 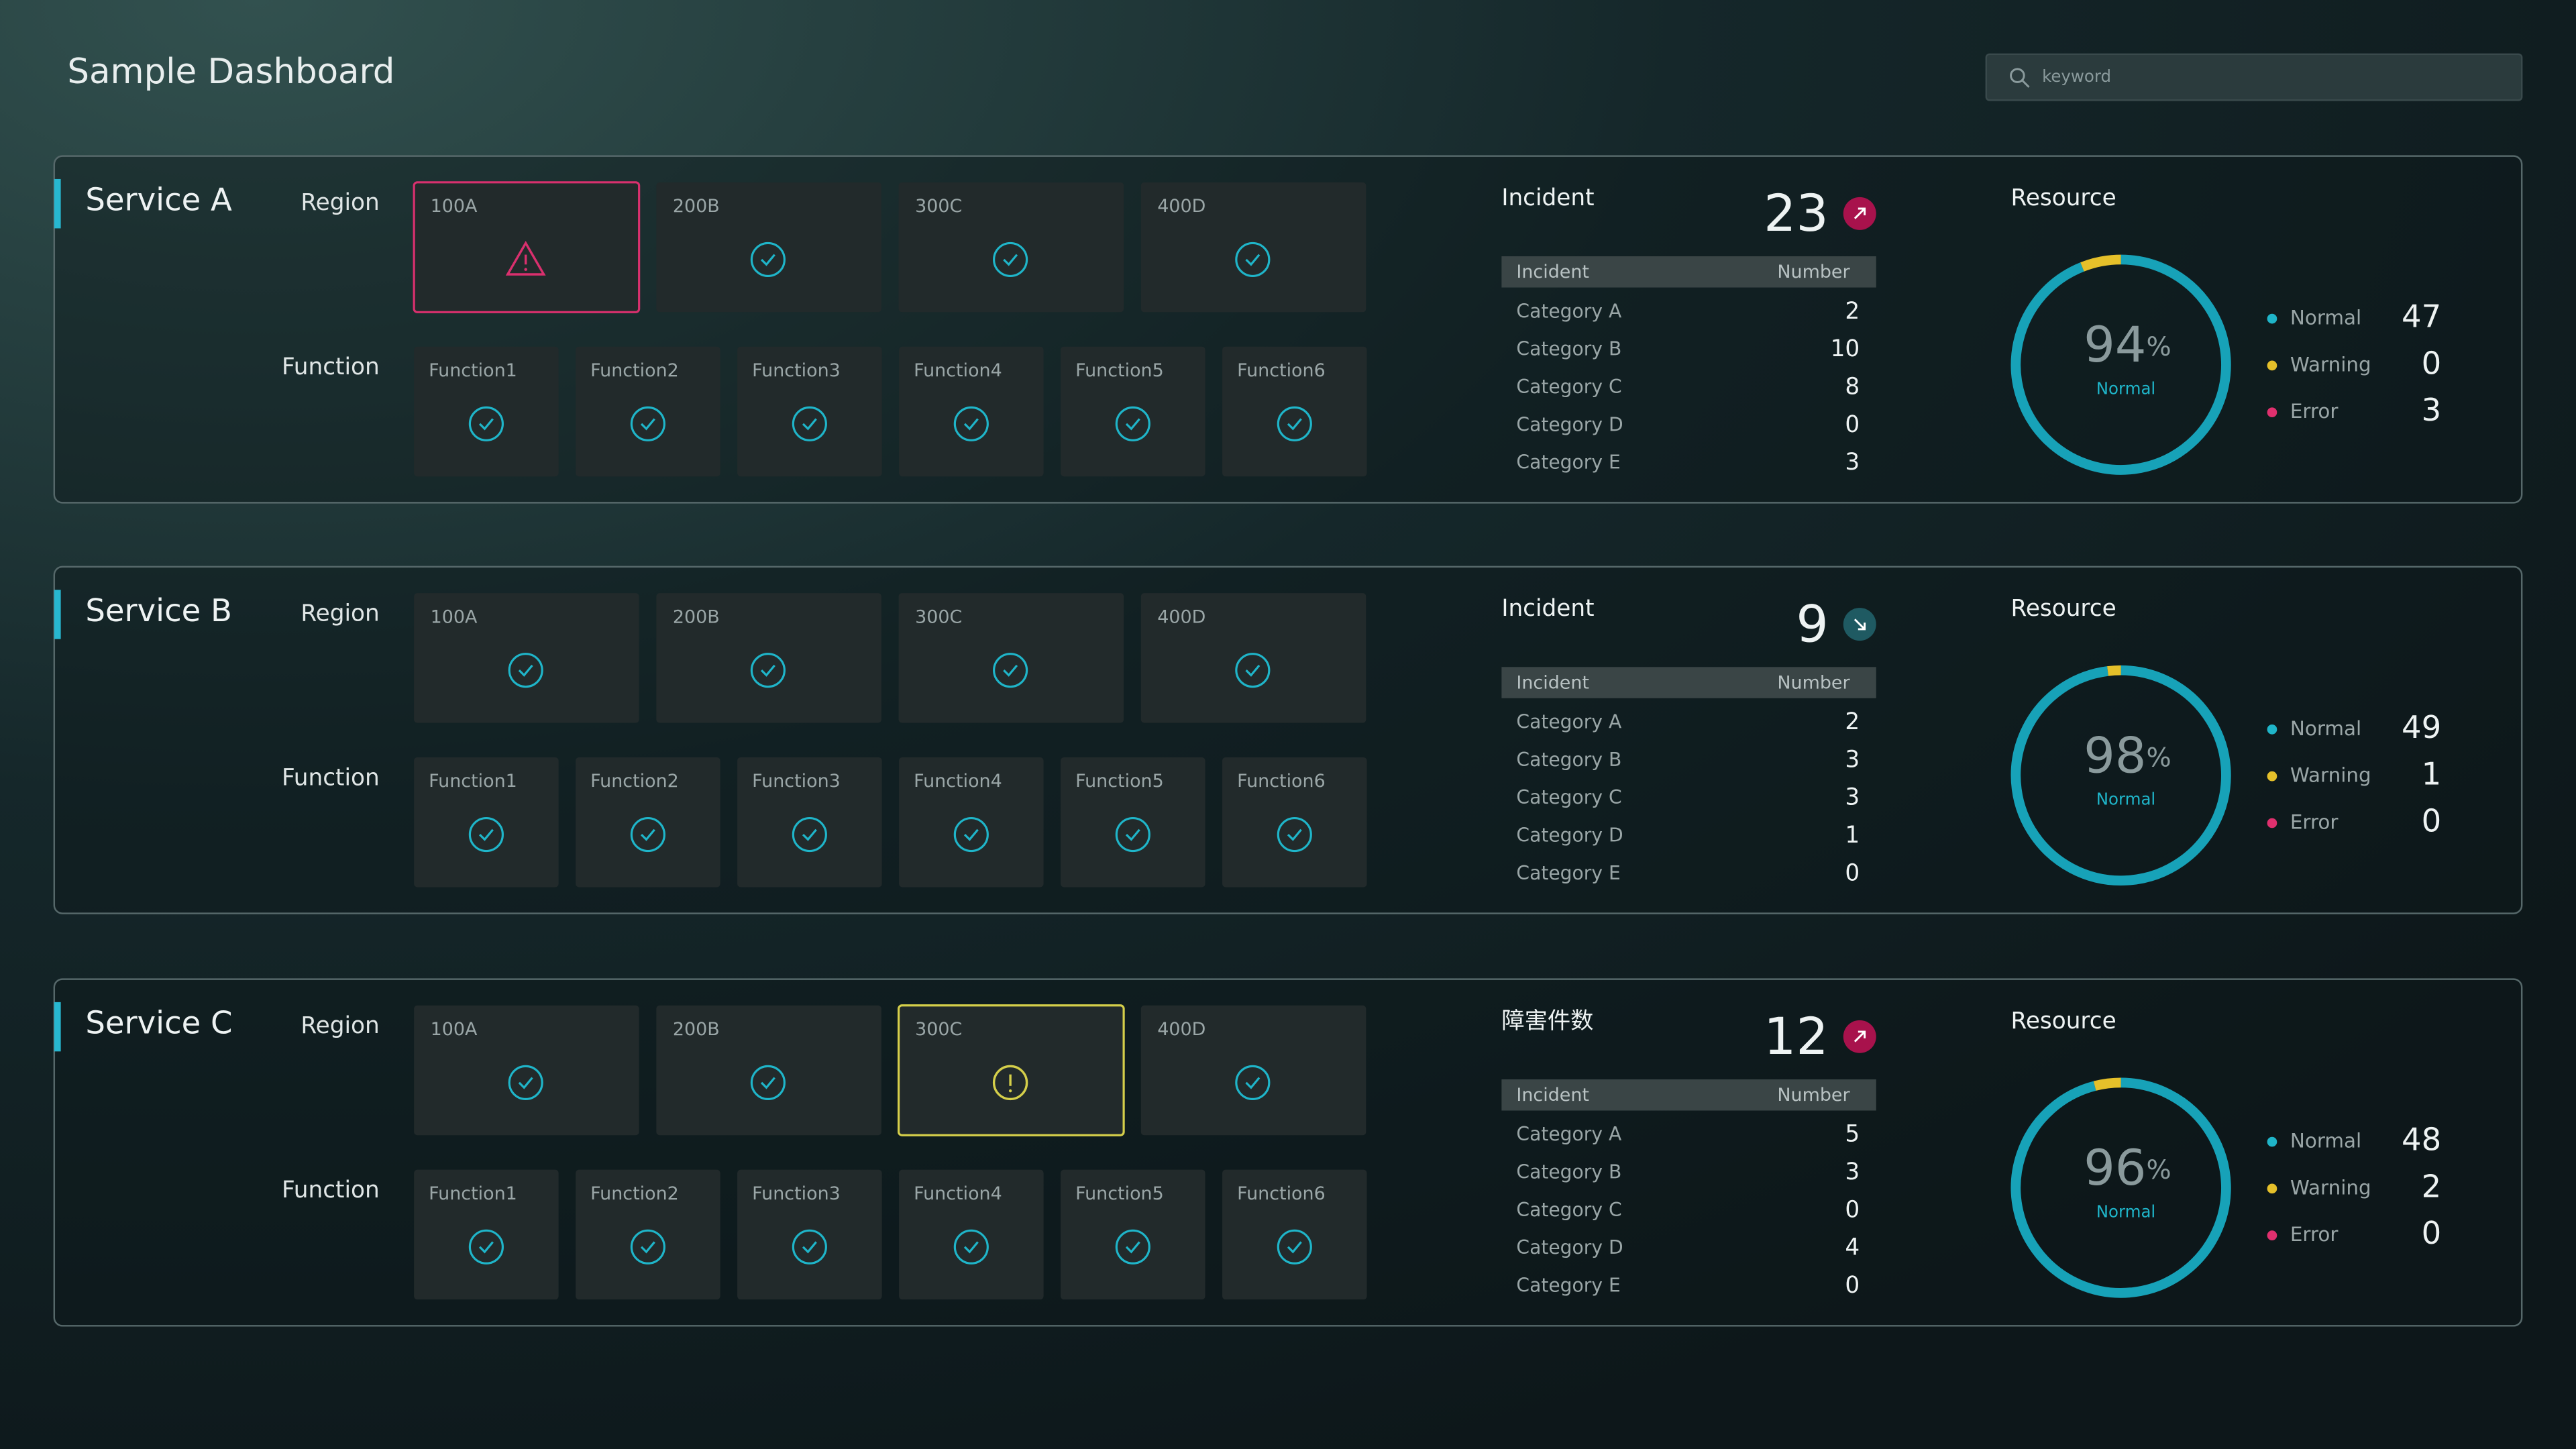 I want to click on function-name: Function2, so click(x=634, y=370).